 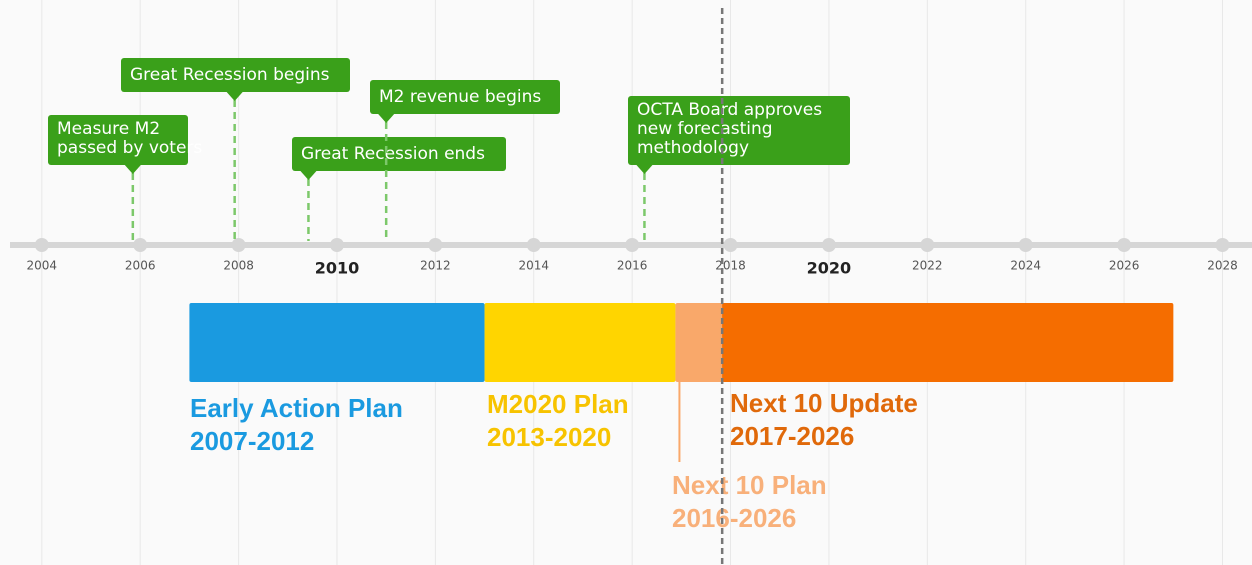 I want to click on x-tick-label: 2012, so click(x=435, y=266).